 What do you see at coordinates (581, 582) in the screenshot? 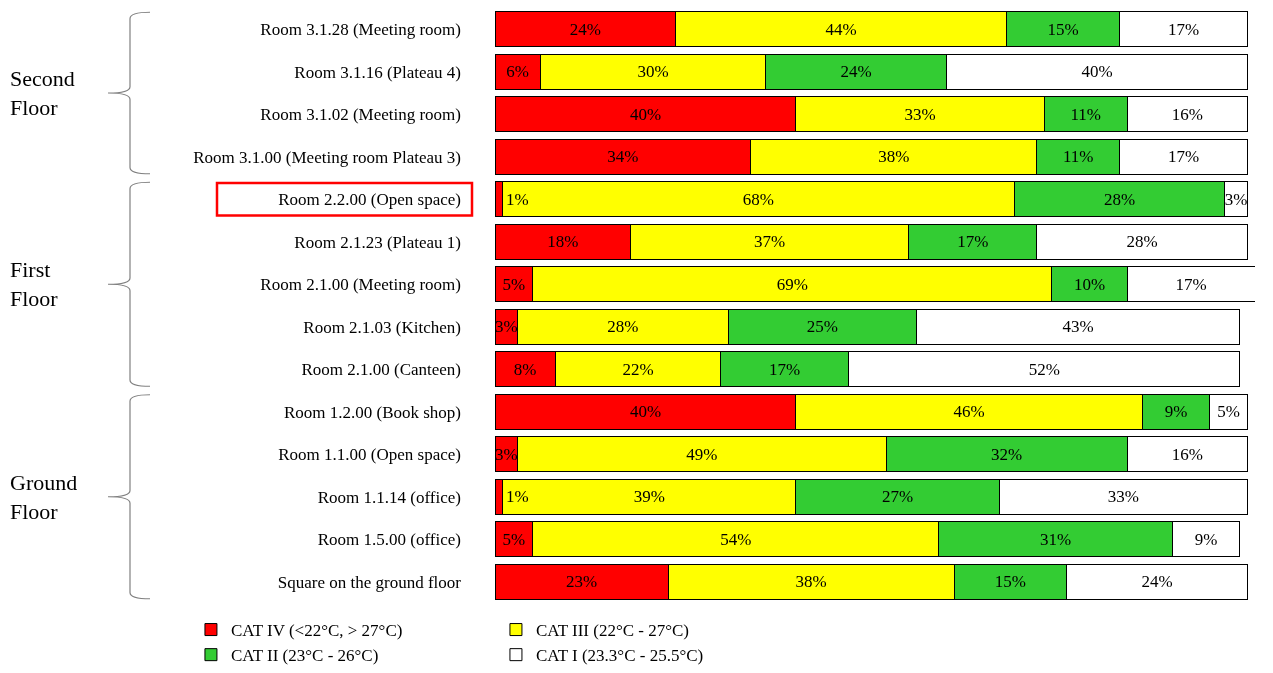
I see `data-label: 23%` at bounding box center [581, 582].